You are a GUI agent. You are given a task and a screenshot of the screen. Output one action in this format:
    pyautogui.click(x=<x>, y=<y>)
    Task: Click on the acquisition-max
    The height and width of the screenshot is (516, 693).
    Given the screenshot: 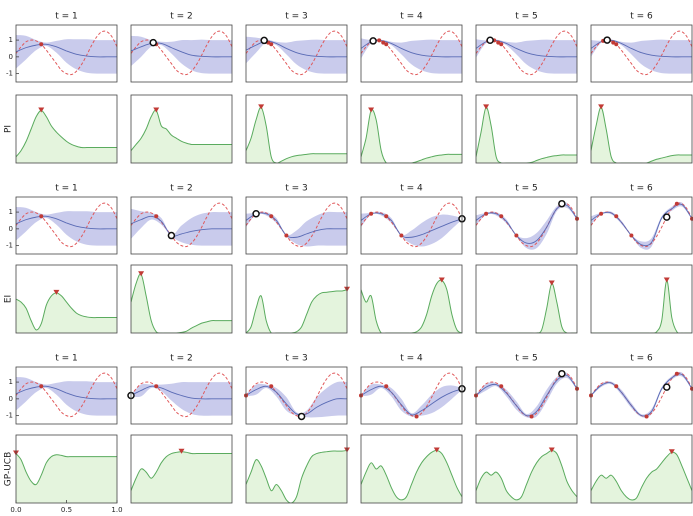 What is the action you would take?
    pyautogui.click(x=671, y=452)
    